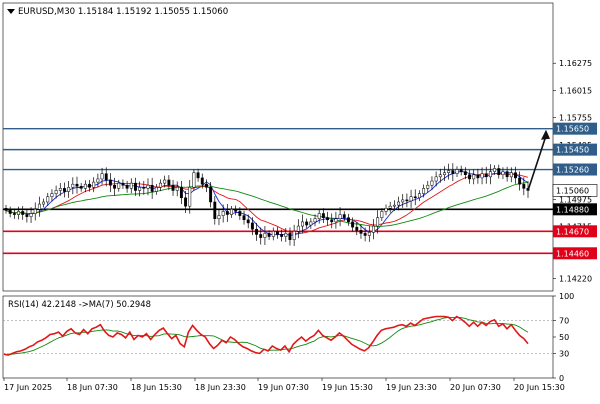 This screenshot has width=600, height=404. Describe the element at coordinates (11, 11) in the screenshot. I see `symbol-dropdown-triangle-icon` at that location.